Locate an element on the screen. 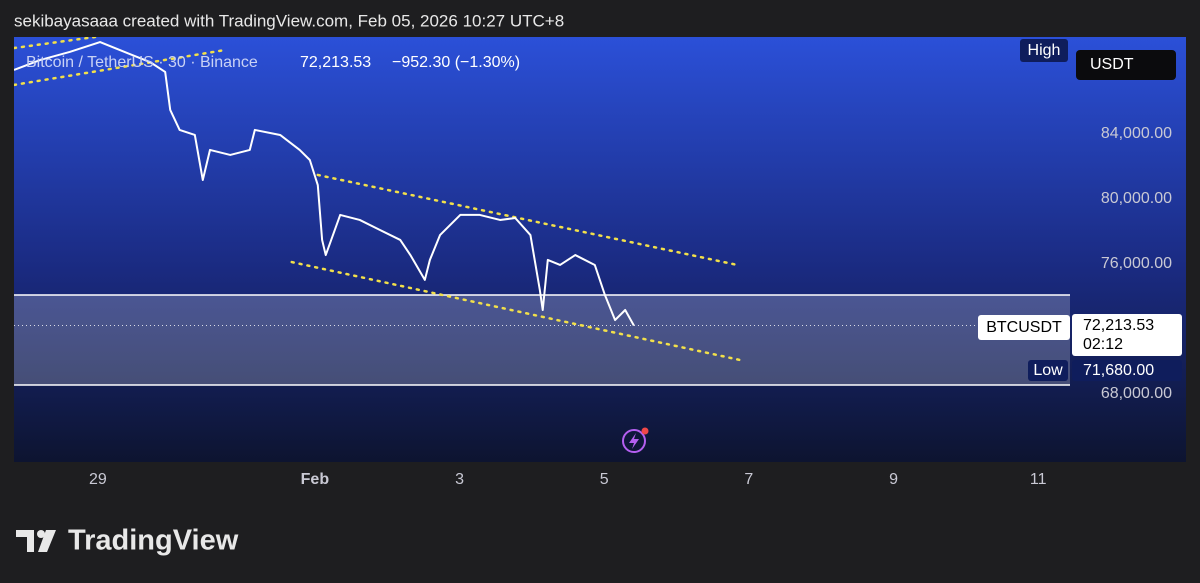 The height and width of the screenshot is (583, 1200). x-tick-label: 9 is located at coordinates (893, 479).